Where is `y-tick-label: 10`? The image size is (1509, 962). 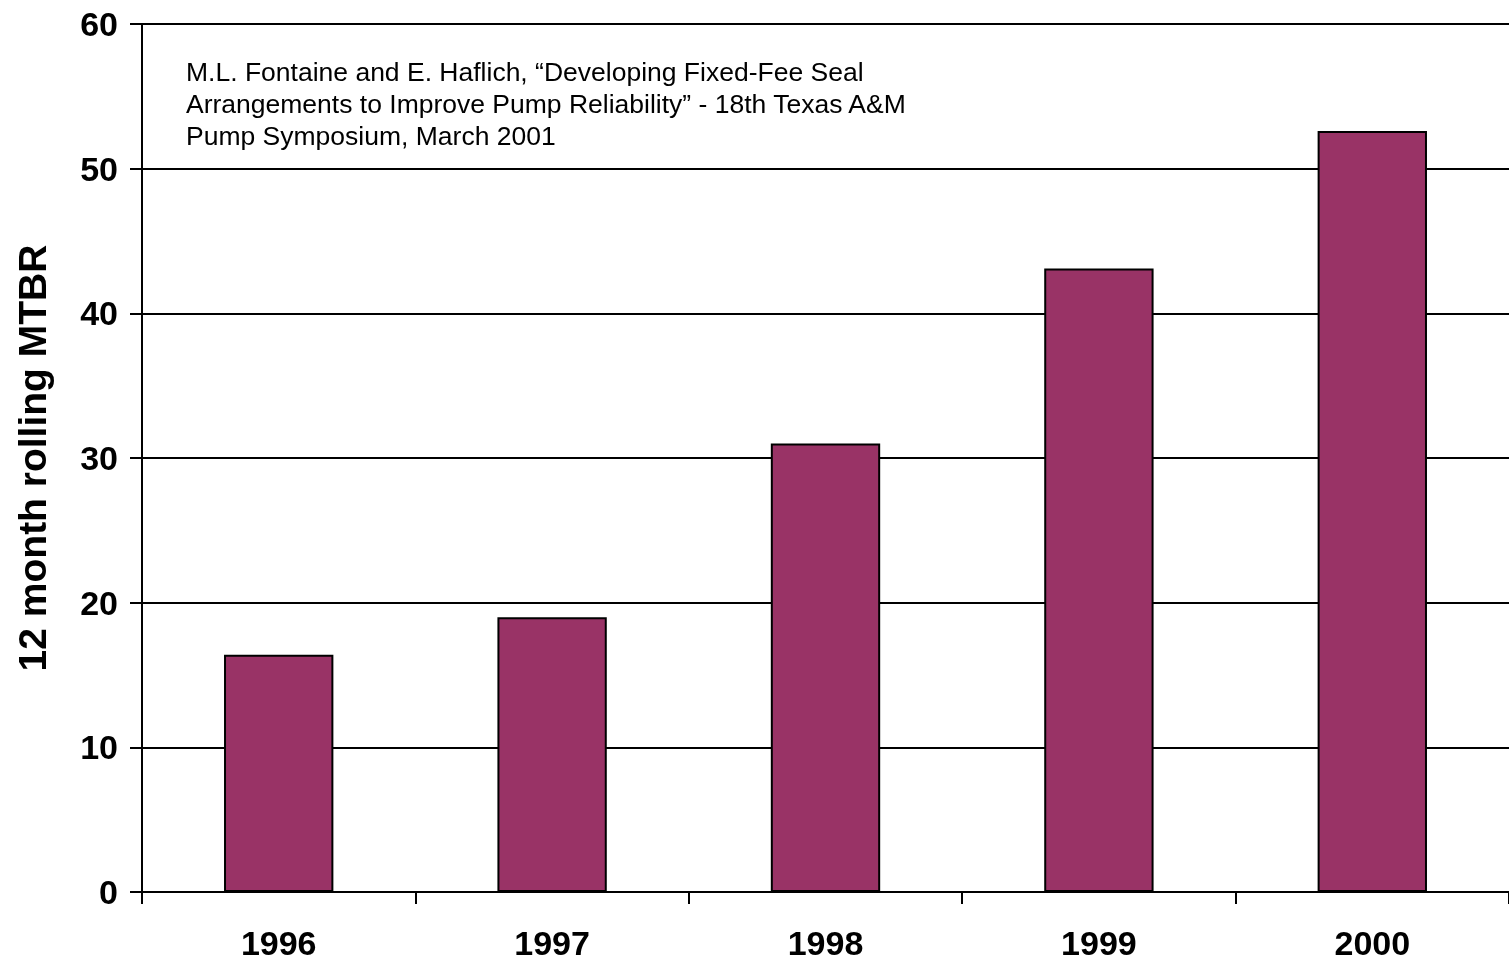
y-tick-label: 10 is located at coordinates (99, 747).